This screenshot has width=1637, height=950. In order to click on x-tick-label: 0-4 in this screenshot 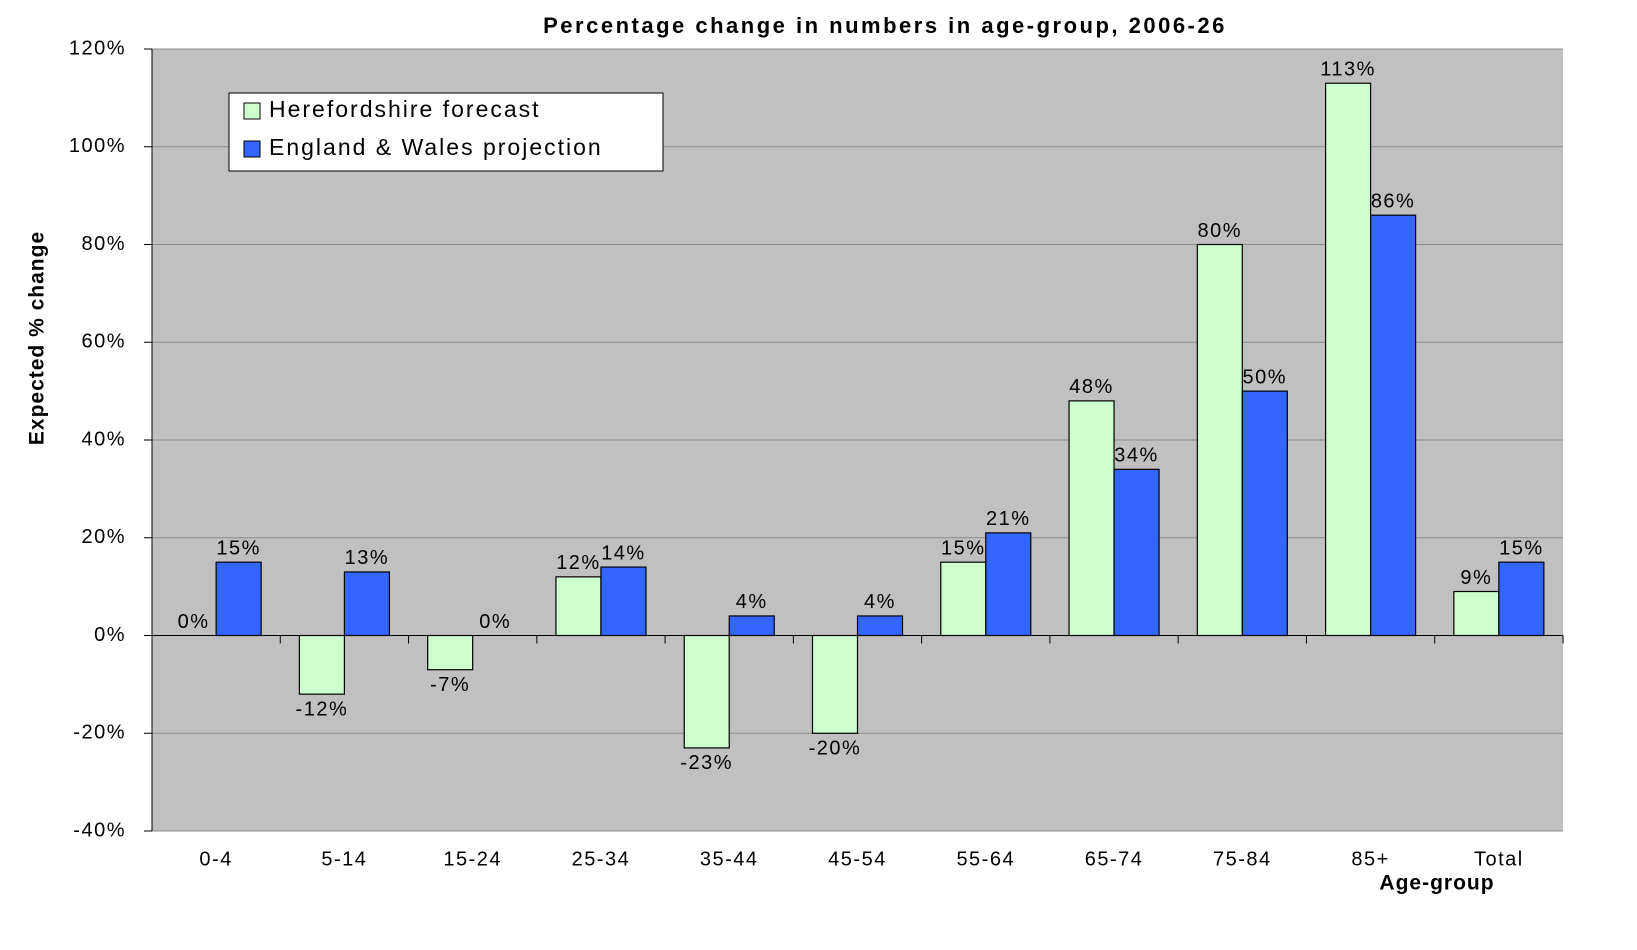, I will do `click(215, 859)`.